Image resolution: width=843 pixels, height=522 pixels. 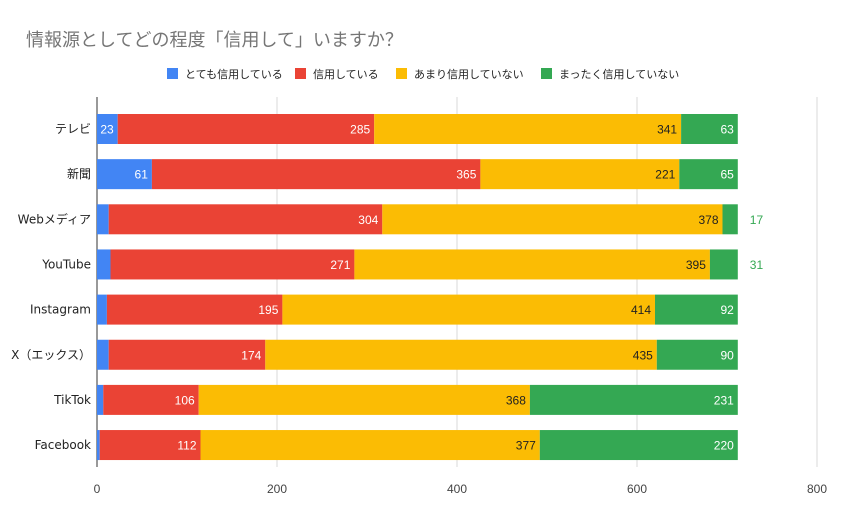 I want to click on category-label: Instagram, so click(x=60, y=310).